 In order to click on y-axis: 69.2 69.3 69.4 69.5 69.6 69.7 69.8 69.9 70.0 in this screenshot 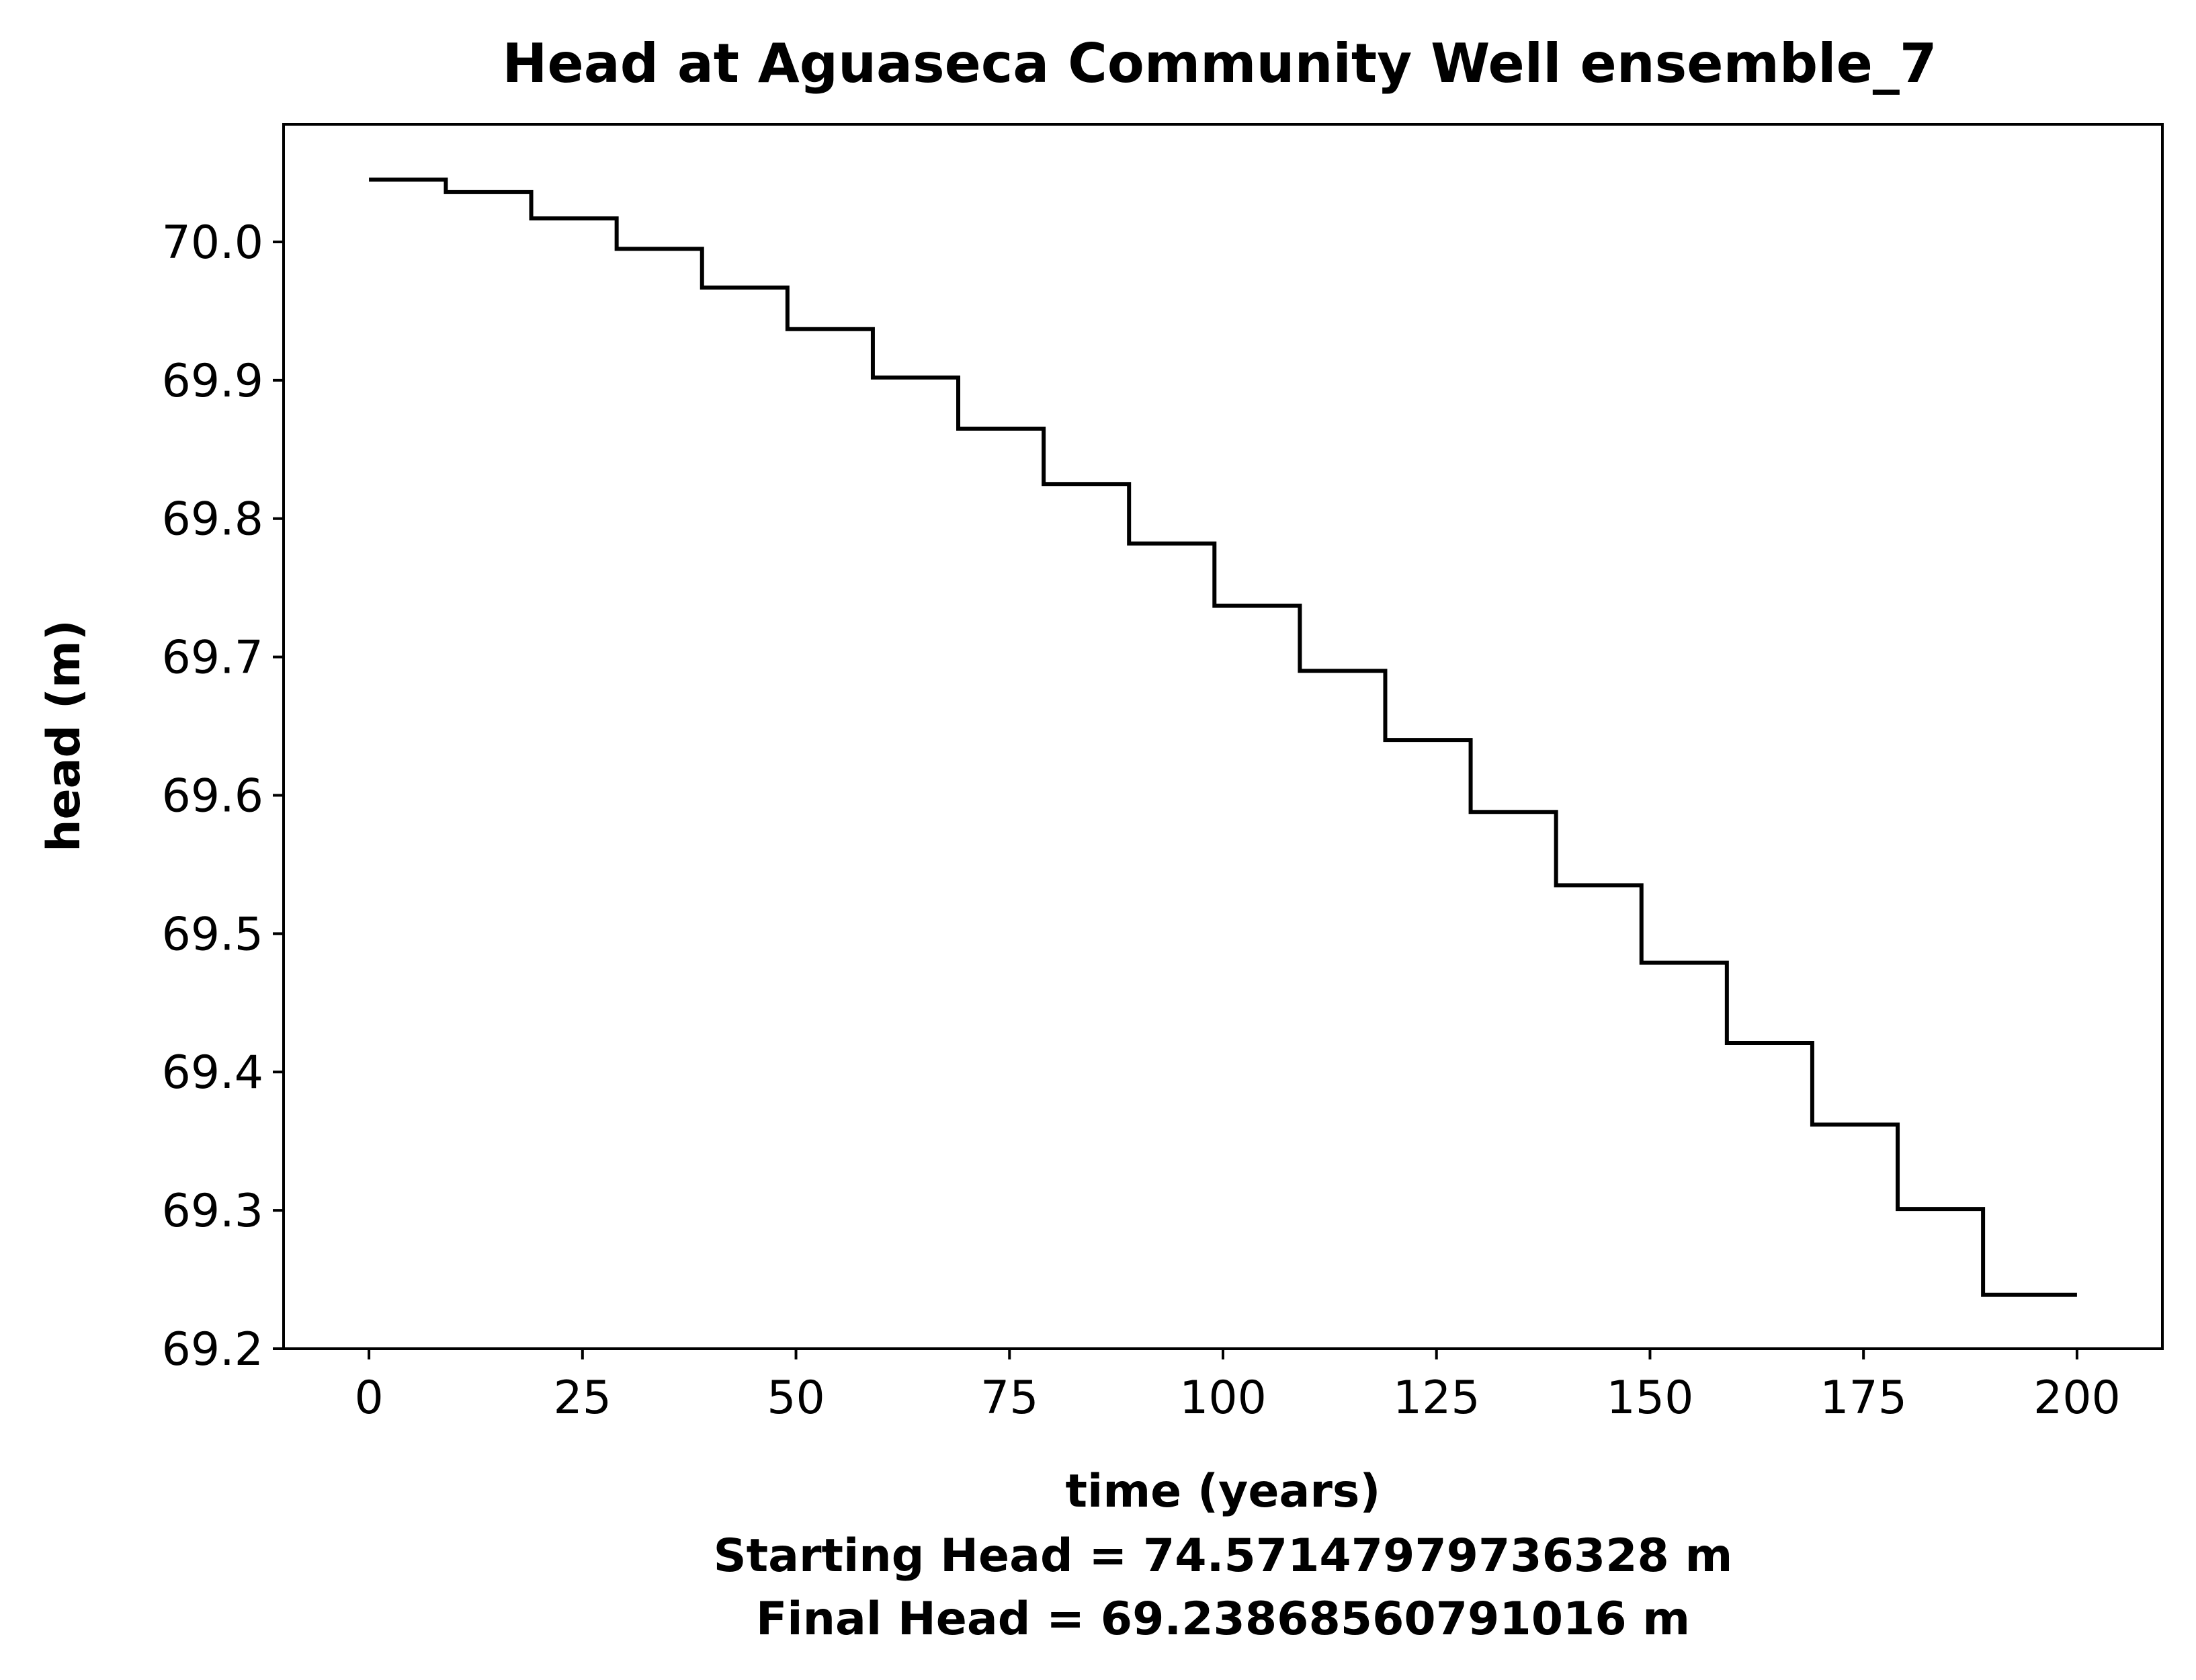, I will do `click(223, 796)`.